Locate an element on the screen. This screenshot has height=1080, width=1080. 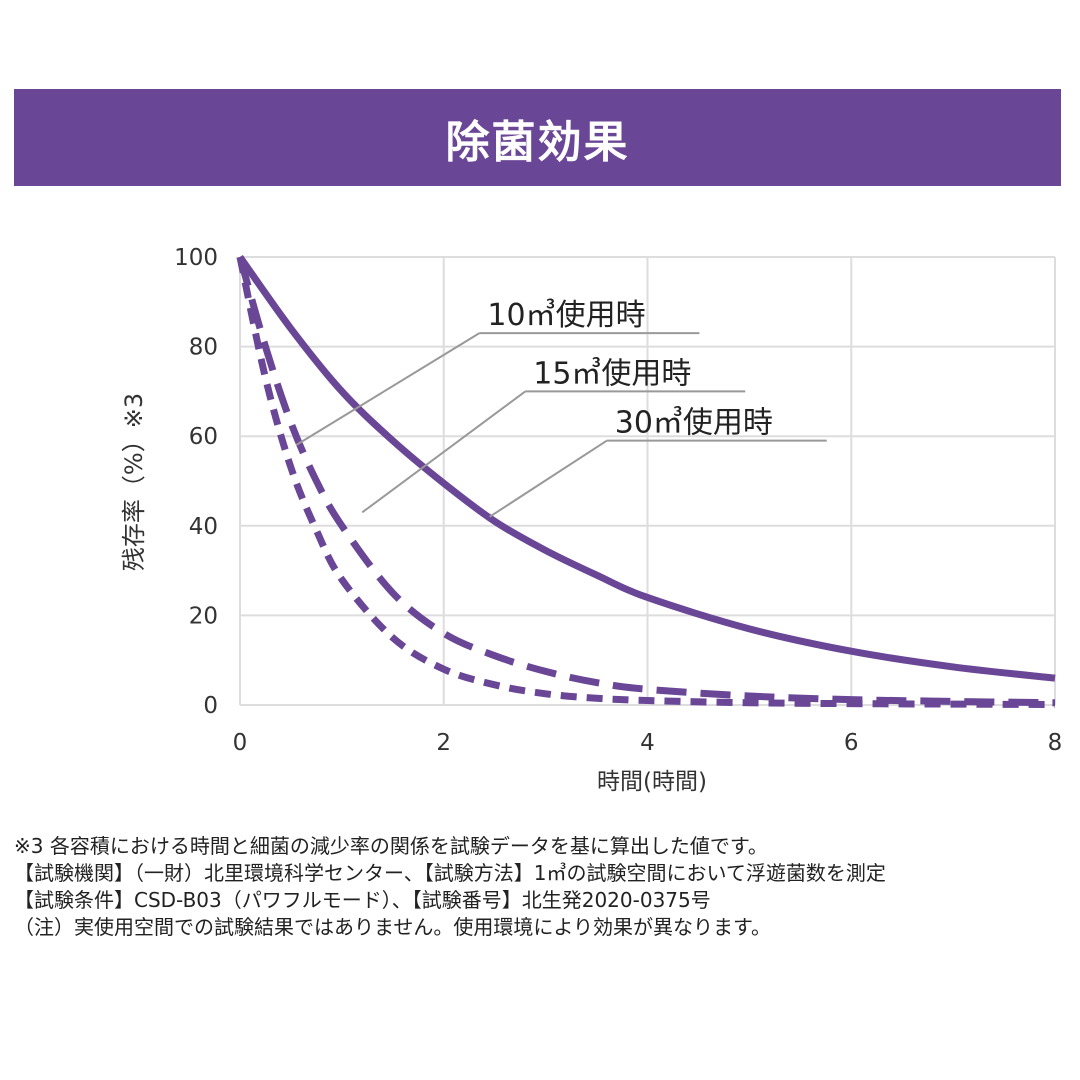
x-tick-label: 2 is located at coordinates (443, 743).